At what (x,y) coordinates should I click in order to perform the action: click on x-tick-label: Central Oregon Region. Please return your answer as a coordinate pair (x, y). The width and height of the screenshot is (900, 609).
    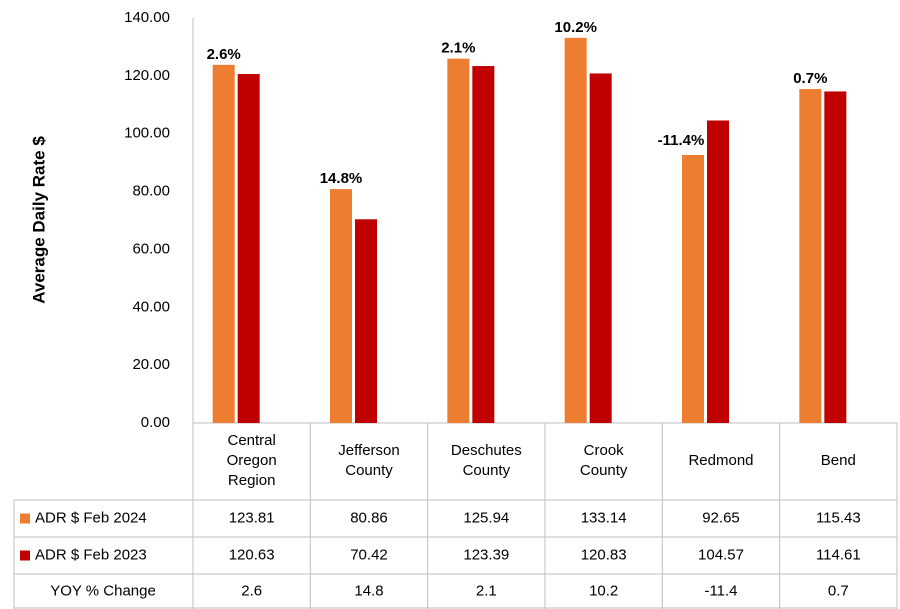
    Looking at the image, I should click on (252, 460).